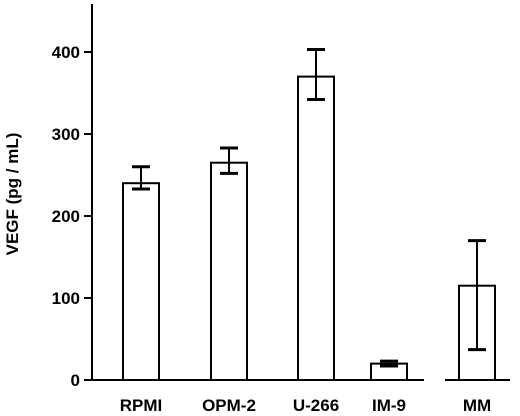  What do you see at coordinates (66, 216) in the screenshot?
I see `y-tick-label: 200` at bounding box center [66, 216].